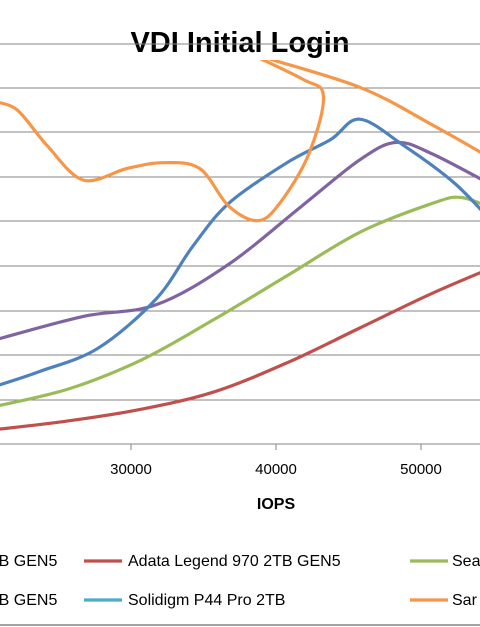  Describe the element at coordinates (276, 504) in the screenshot. I see `x-axis-label: IOPS` at that location.